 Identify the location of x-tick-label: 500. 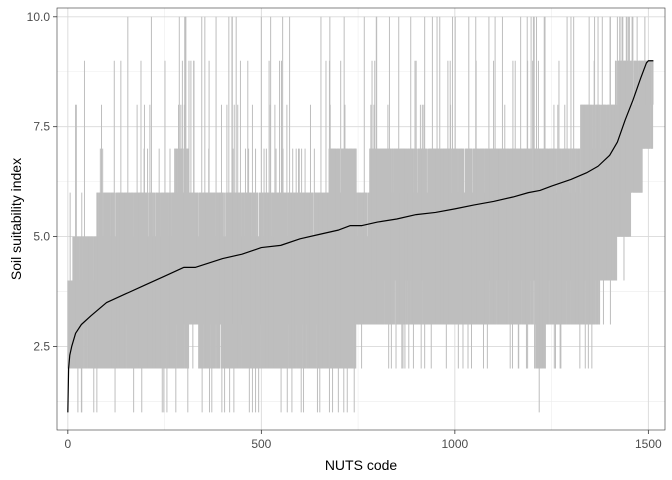
(261, 444).